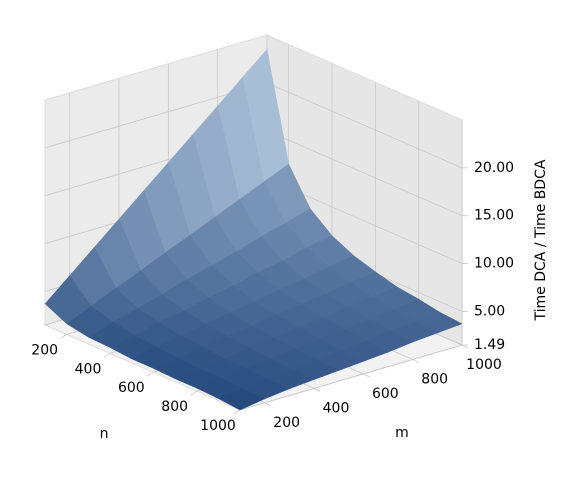 The width and height of the screenshot is (566, 494). What do you see at coordinates (484, 365) in the screenshot?
I see `y-tick-label: 1000` at bounding box center [484, 365].